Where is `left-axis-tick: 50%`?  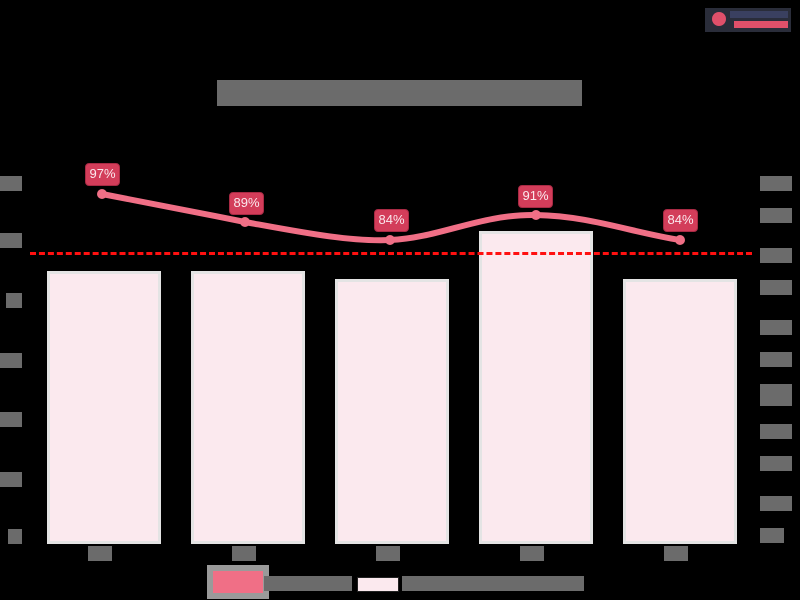 left-axis-tick: 50% is located at coordinates (11, 360).